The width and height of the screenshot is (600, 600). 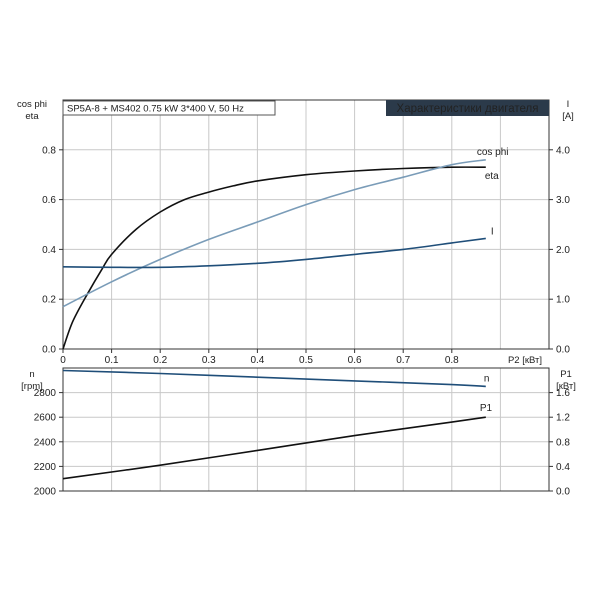 I want to click on x-axis-label: P2 [кВт], so click(x=525, y=360).